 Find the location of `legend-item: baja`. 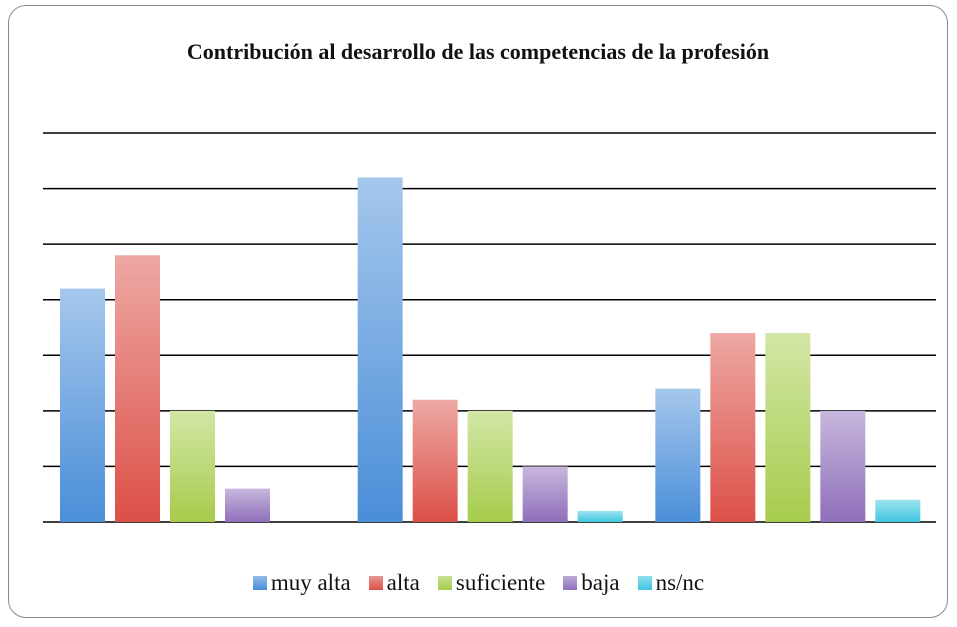

legend-item: baja is located at coordinates (591, 583).